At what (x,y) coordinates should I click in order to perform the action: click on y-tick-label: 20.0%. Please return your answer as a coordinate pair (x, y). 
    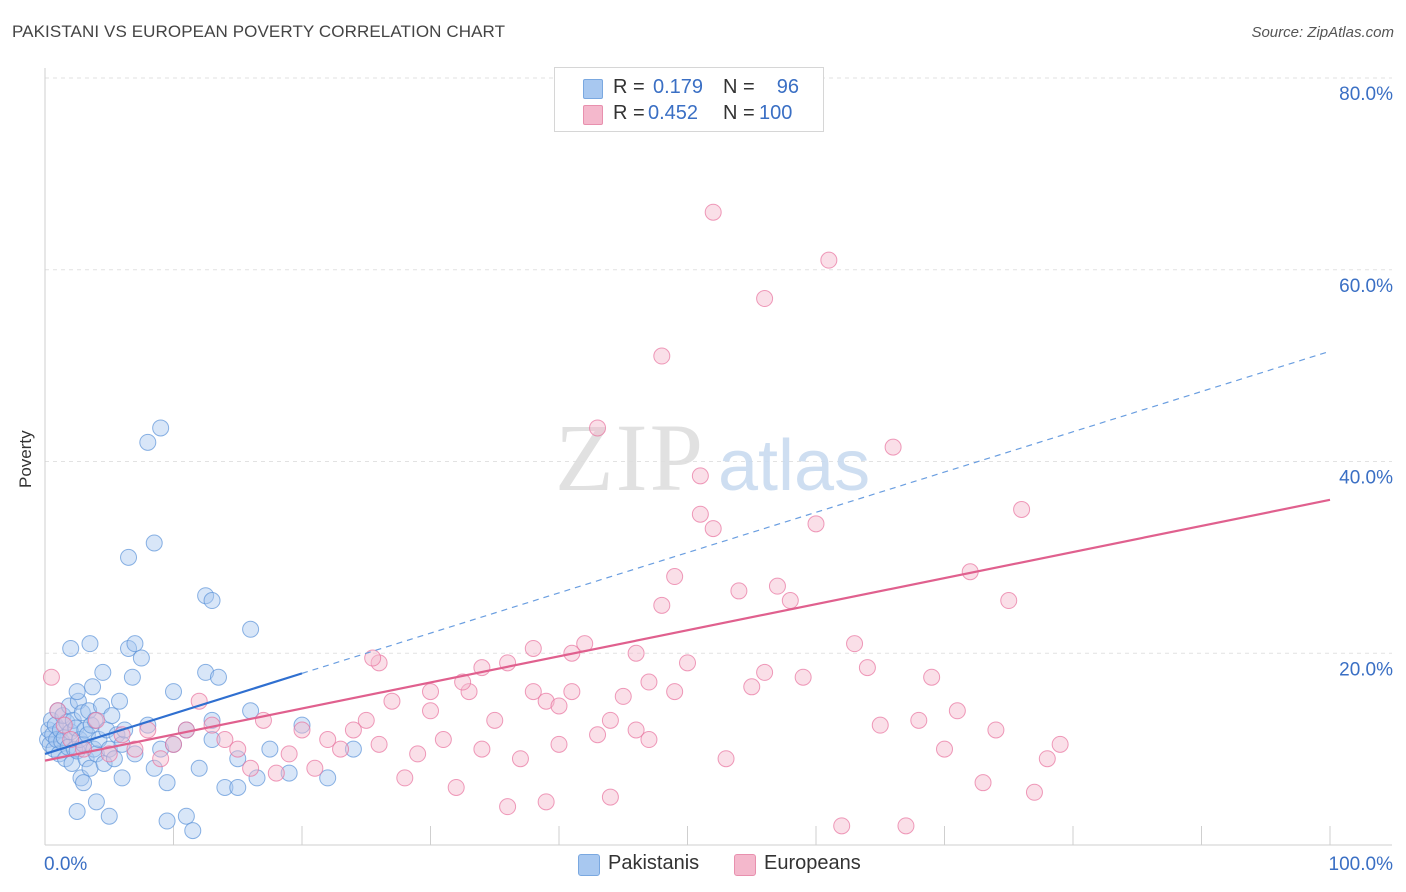
    Looking at the image, I should click on (1366, 669).